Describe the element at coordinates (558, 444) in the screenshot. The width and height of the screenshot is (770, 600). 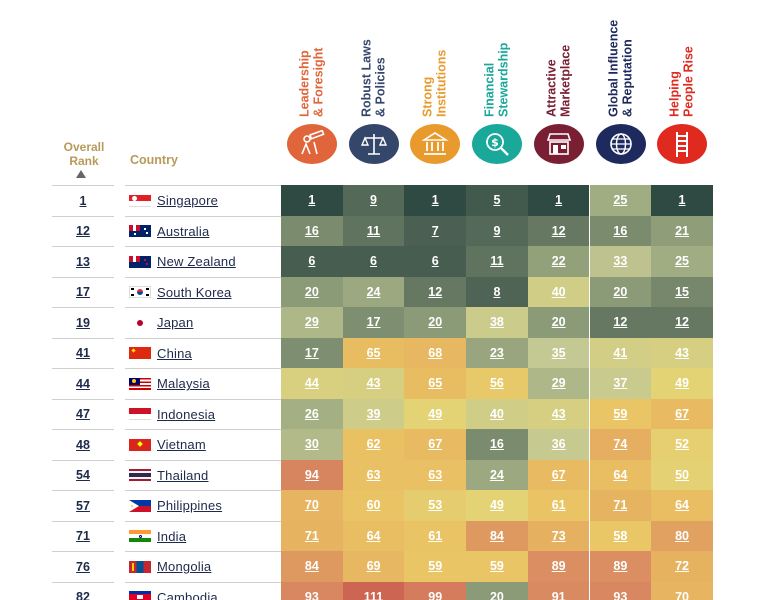
I see `heatmap-cell: 36` at that location.